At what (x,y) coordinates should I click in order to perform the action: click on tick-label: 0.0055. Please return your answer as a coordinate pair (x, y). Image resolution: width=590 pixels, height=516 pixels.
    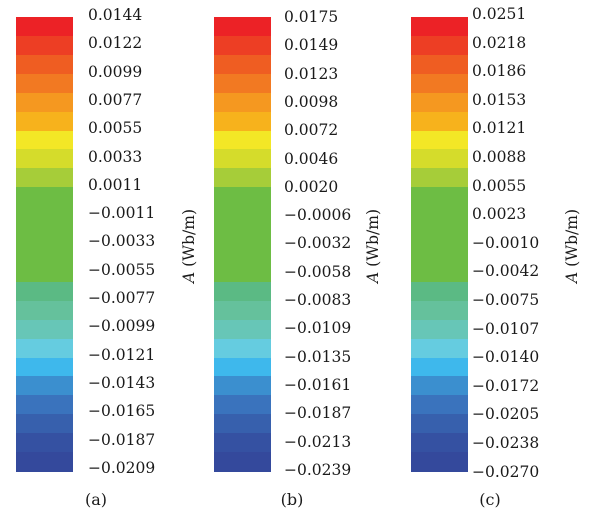
    Looking at the image, I should click on (115, 128).